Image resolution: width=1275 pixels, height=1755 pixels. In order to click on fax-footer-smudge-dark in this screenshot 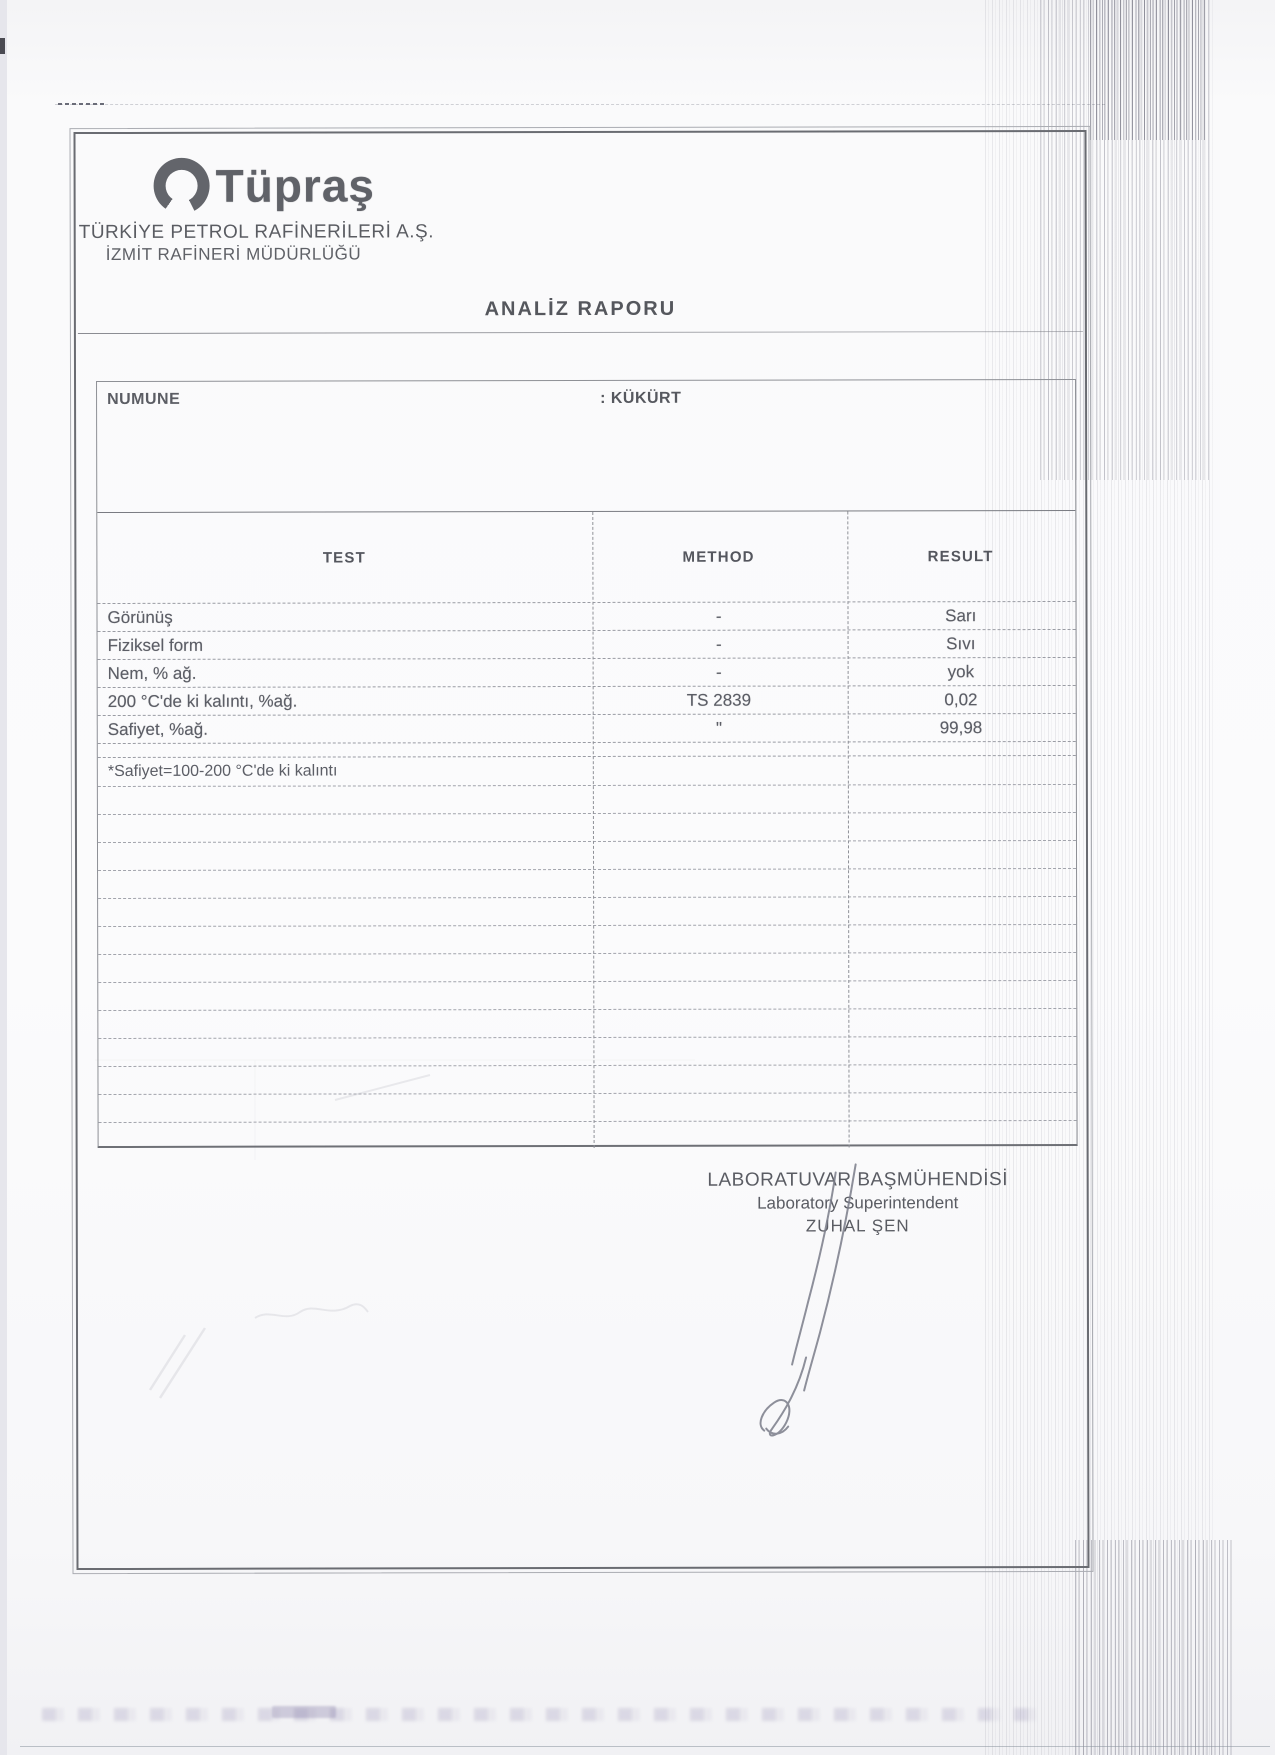, I will do `click(304, 1712)`.